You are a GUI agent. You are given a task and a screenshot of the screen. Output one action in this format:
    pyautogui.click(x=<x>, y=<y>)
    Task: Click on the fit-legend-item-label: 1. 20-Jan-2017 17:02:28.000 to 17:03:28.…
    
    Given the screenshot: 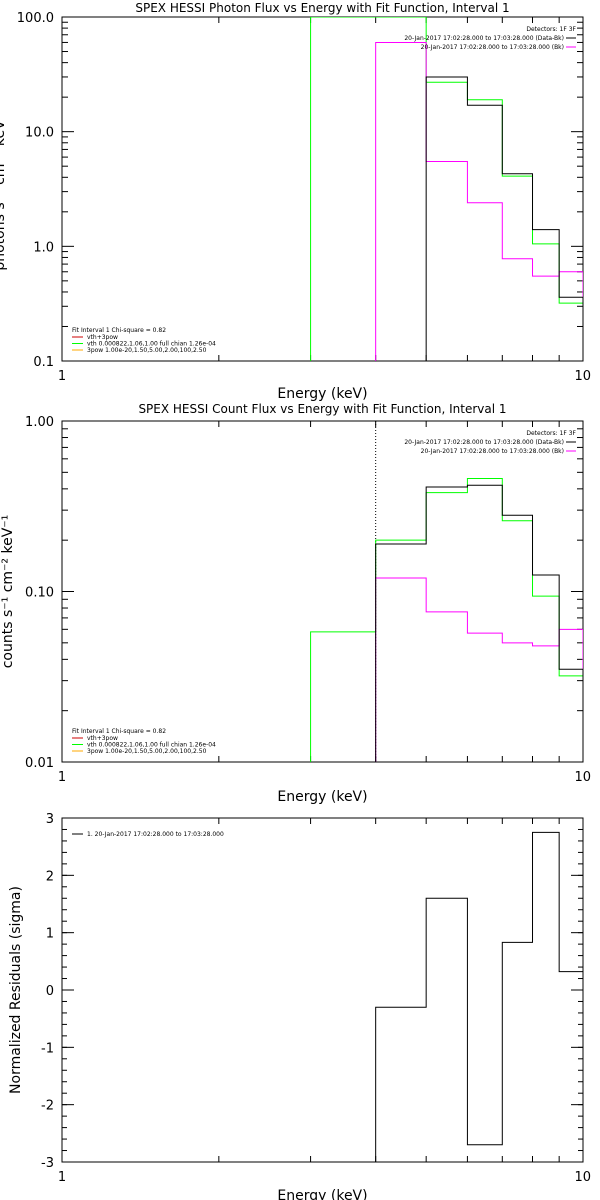 What is the action you would take?
    pyautogui.click(x=155, y=834)
    